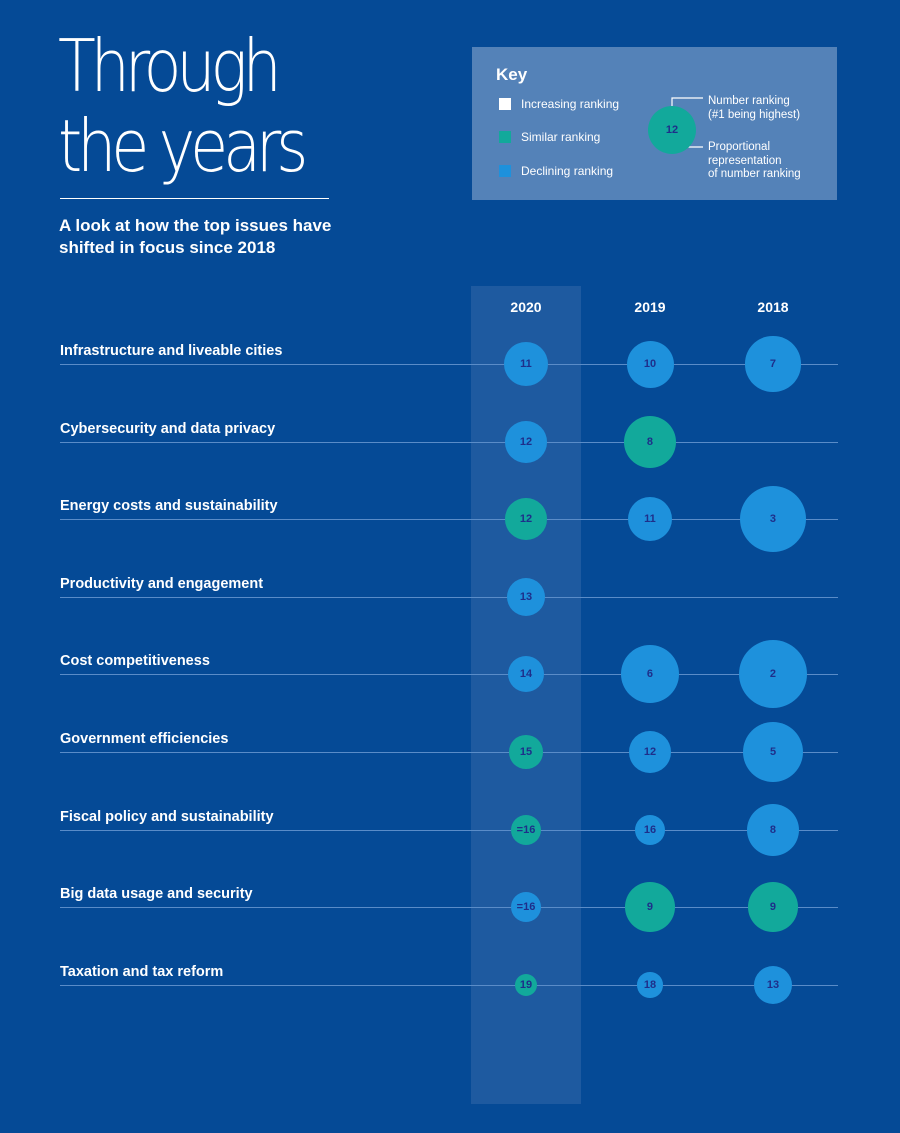  I want to click on key-note-line: Number ranking, so click(749, 101).